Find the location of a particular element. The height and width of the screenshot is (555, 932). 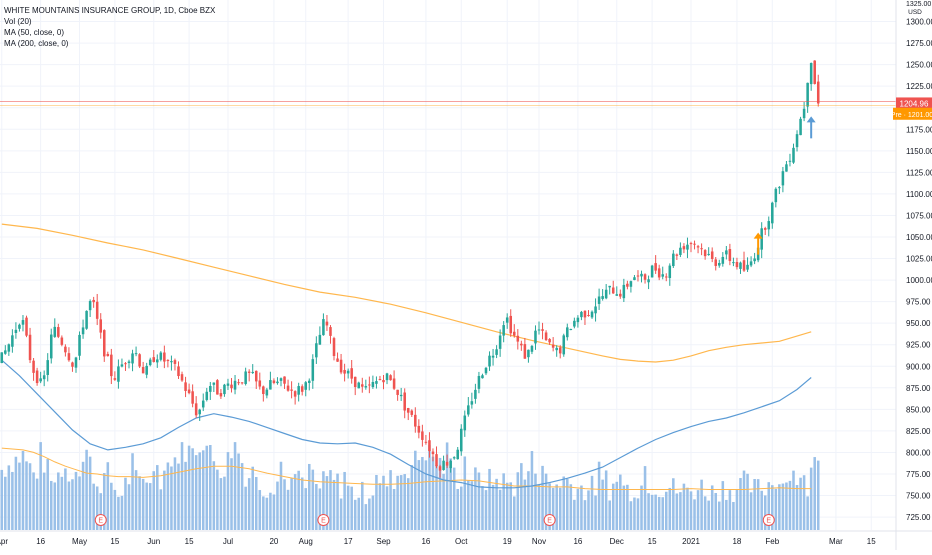

price-tick-label: 875.00 is located at coordinates (918, 388).